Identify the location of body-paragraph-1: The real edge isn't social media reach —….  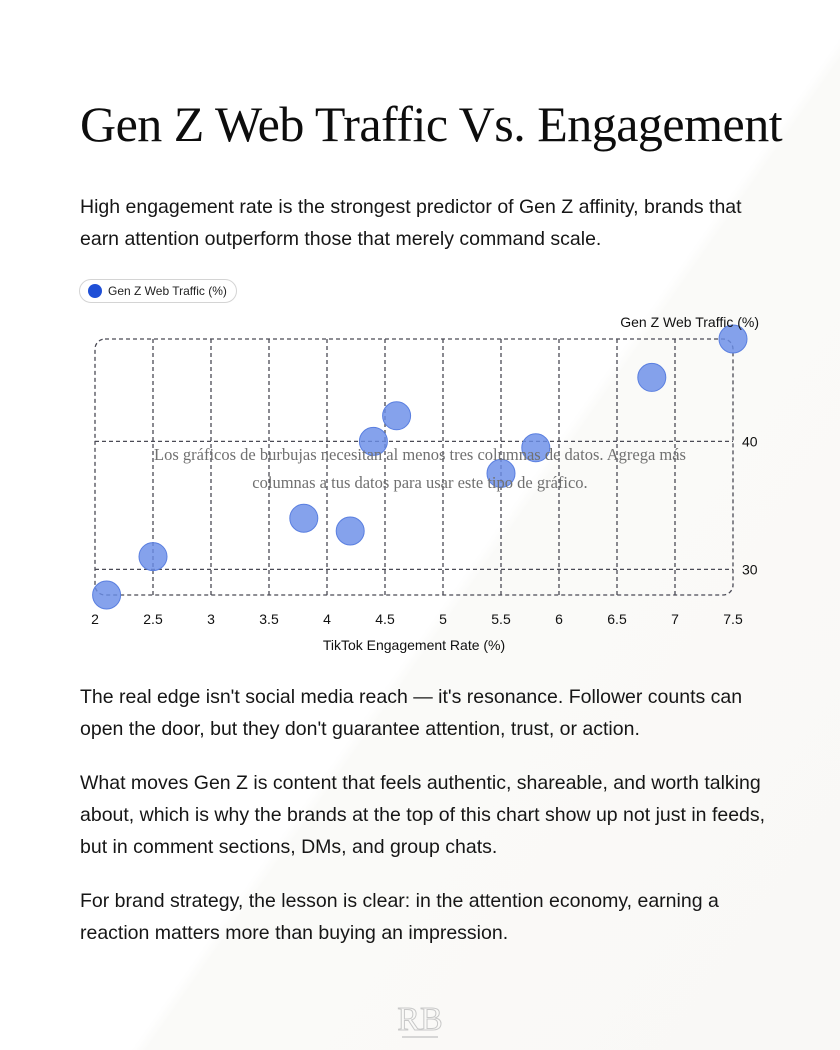
(411, 713).